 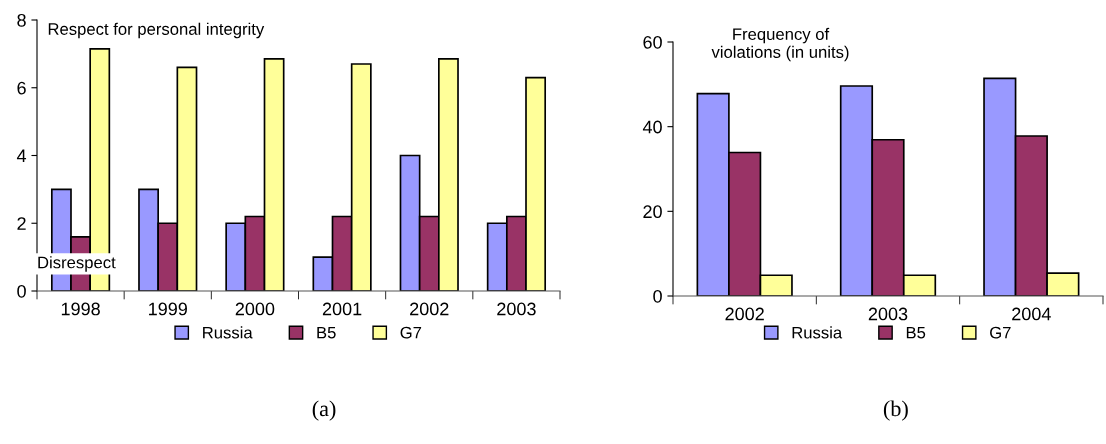 What do you see at coordinates (895, 410) in the screenshot?
I see `text: (b)` at bounding box center [895, 410].